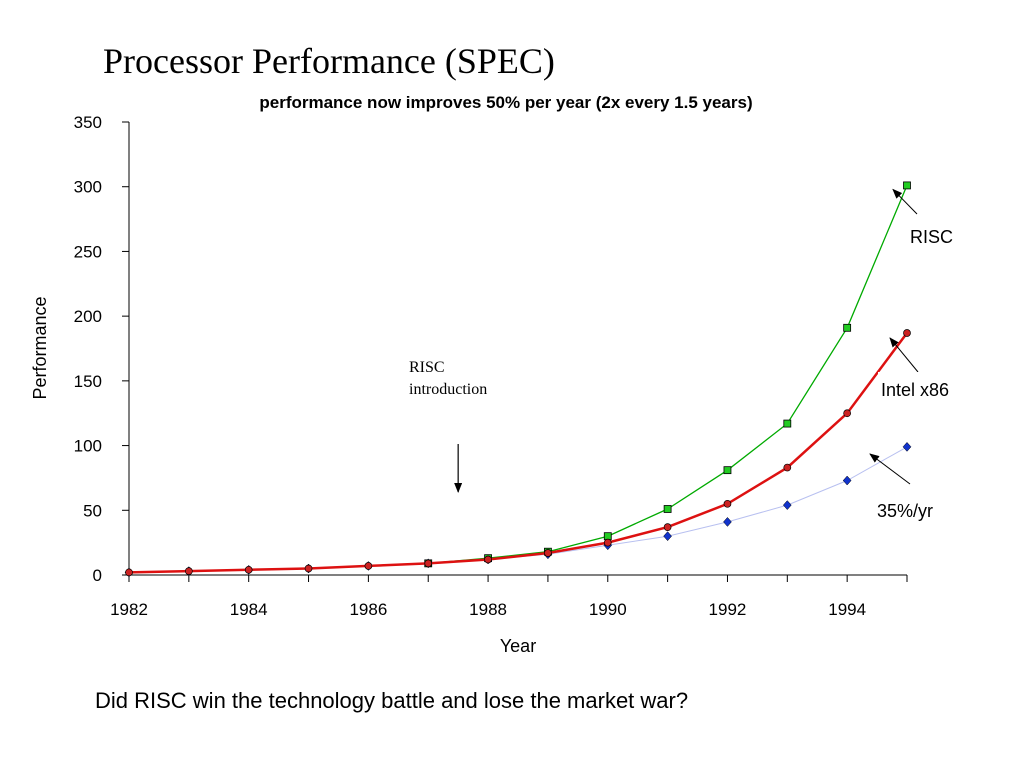 This screenshot has width=1024, height=768. What do you see at coordinates (890, 469) in the screenshot?
I see `trend-arrow` at bounding box center [890, 469].